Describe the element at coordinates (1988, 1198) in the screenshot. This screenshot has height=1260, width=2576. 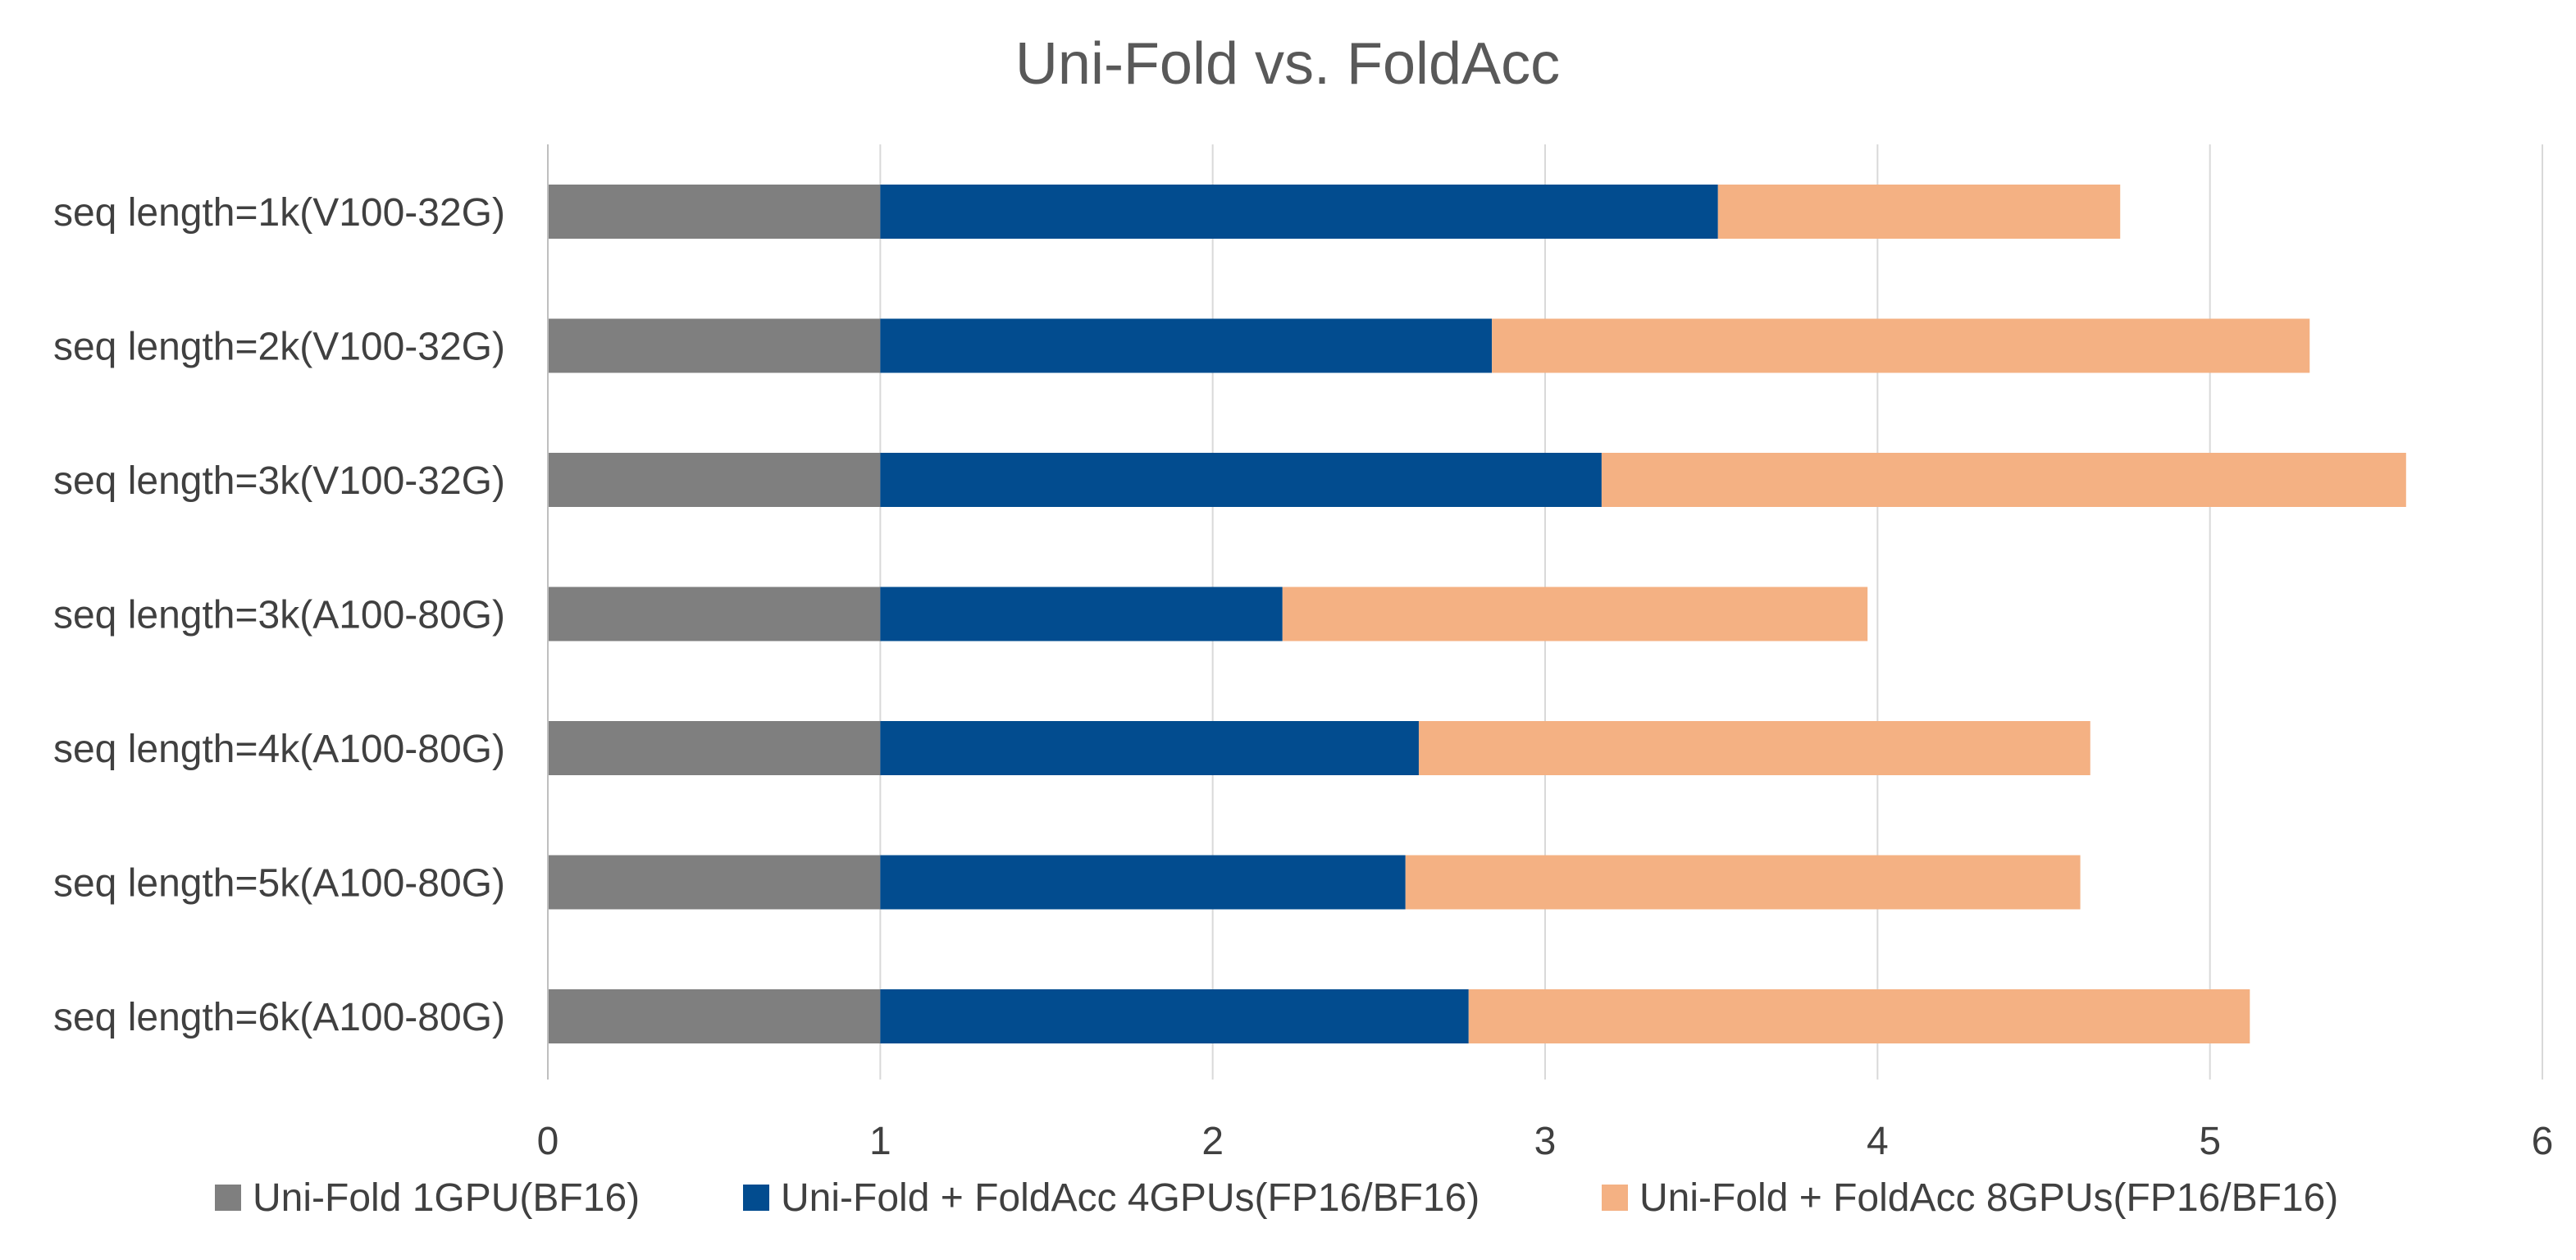
I see `legend-label-3: Uni-Fold + FoldAcc 8GPUs(FP16/BF16)` at that location.